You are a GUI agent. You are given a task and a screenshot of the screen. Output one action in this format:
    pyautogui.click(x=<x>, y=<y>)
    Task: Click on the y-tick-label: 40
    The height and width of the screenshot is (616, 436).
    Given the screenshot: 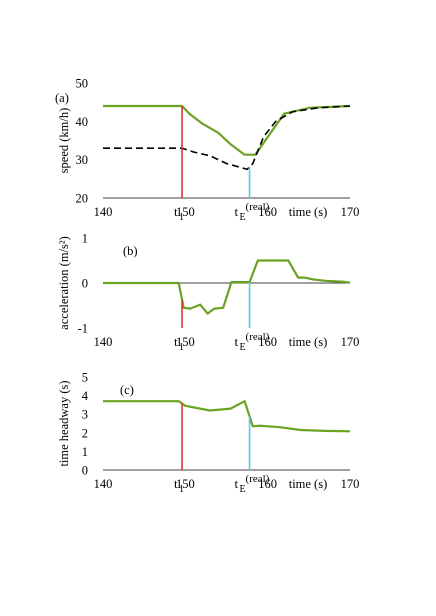 What is the action you would take?
    pyautogui.click(x=82, y=122)
    